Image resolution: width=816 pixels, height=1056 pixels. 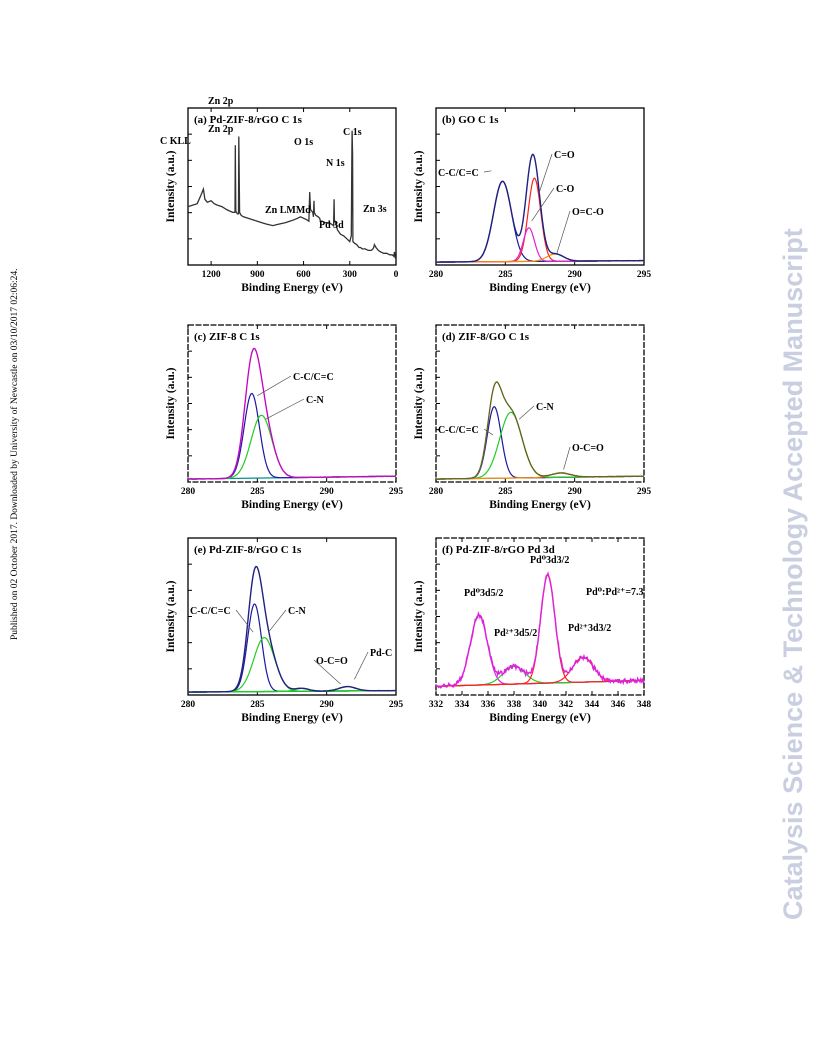 I want to click on peak-annotation: C-O, so click(x=565, y=189).